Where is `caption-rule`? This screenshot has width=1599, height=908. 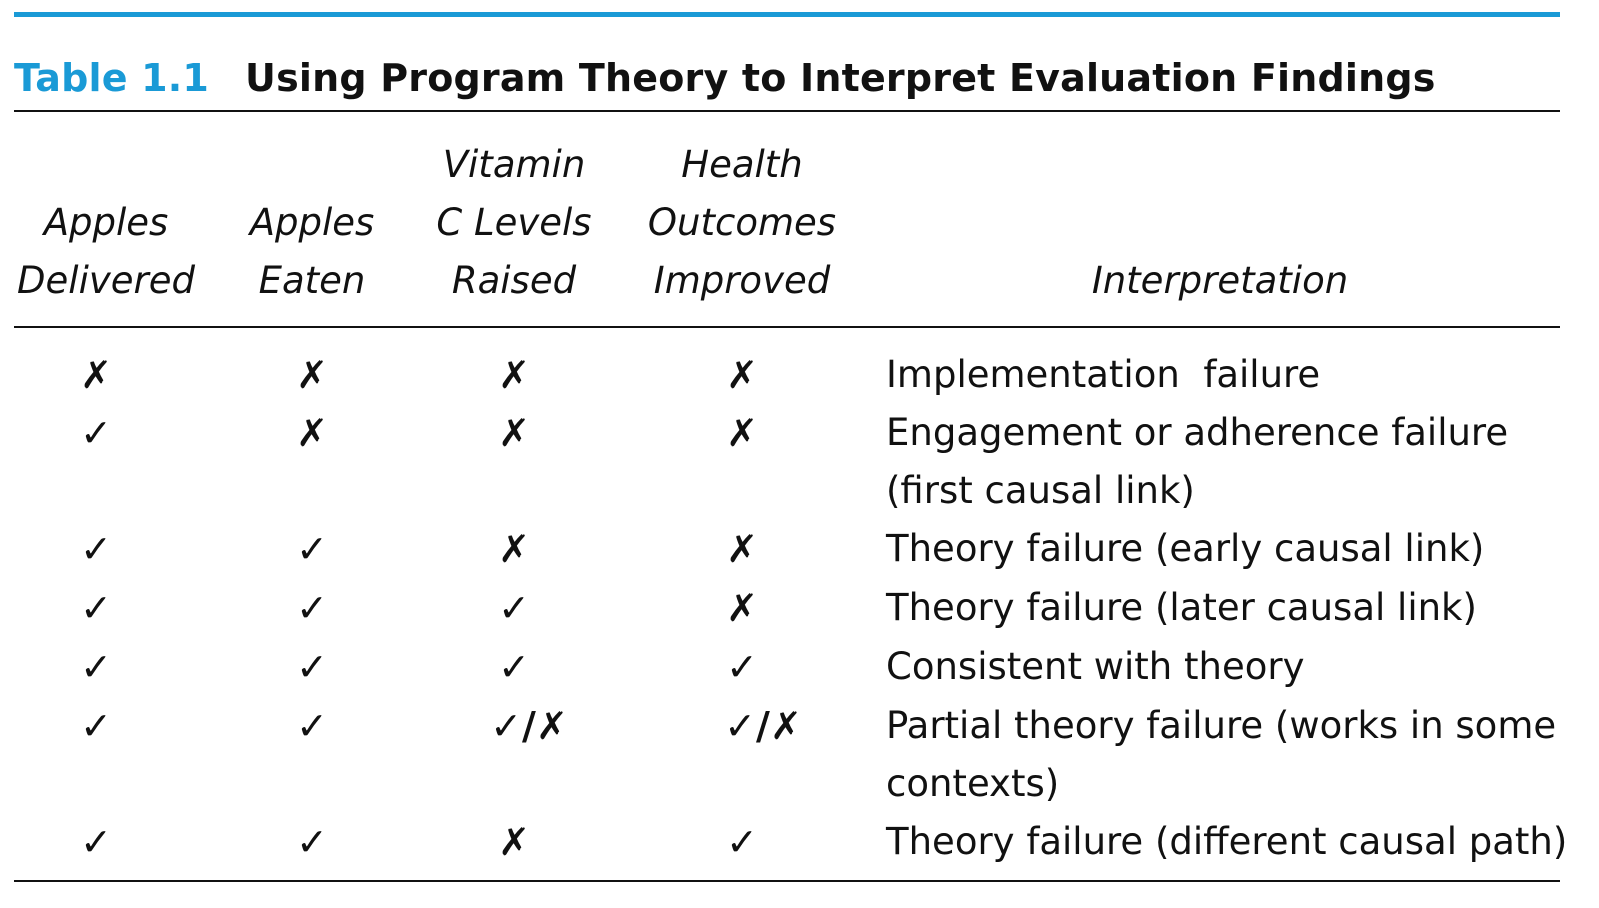
caption-rule is located at coordinates (787, 111).